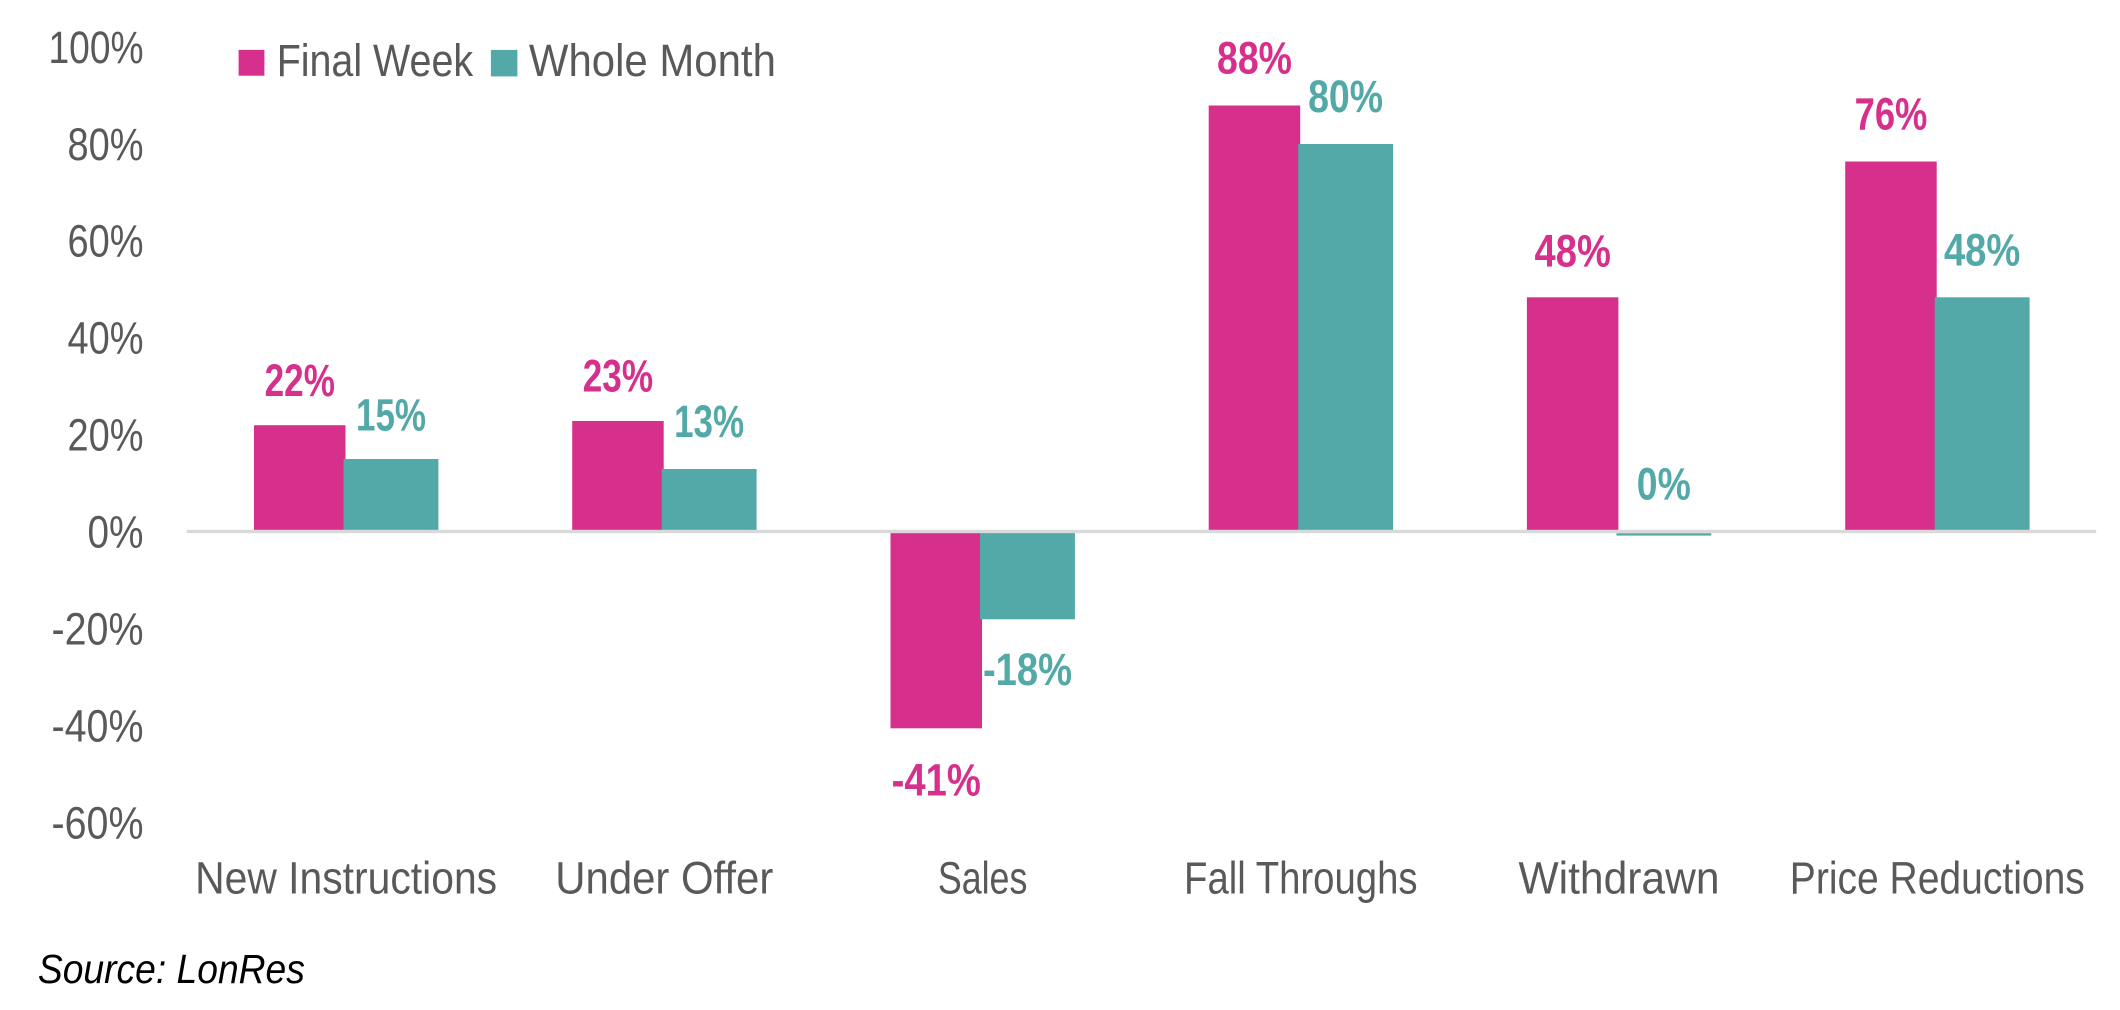 The image size is (2120, 1010). Describe the element at coordinates (936, 780) in the screenshot. I see `svg-text: -41%` at that location.